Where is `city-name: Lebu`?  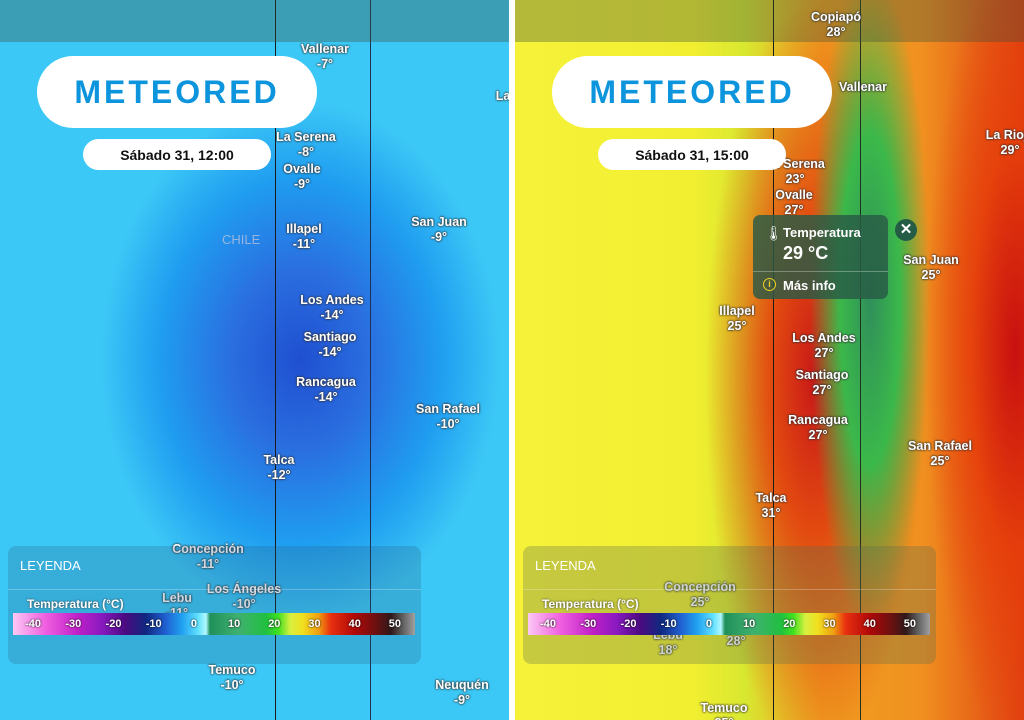
city-name: Lebu is located at coordinates (177, 598).